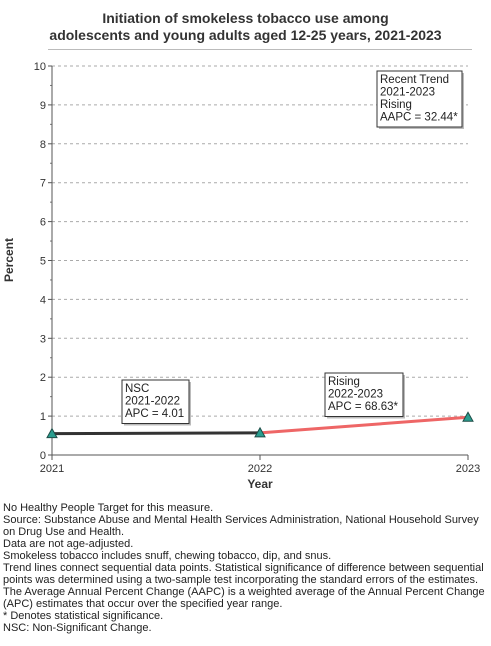 The height and width of the screenshot is (646, 491). I want to click on segment-2-label-text: 2022-2023, so click(355, 395).